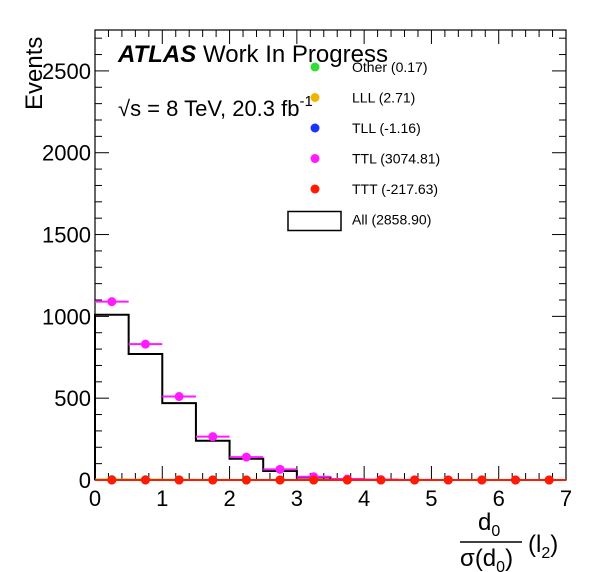 This screenshot has width=596, height=572. Describe the element at coordinates (66, 71) in the screenshot. I see `y-tick-label: 2500` at that location.